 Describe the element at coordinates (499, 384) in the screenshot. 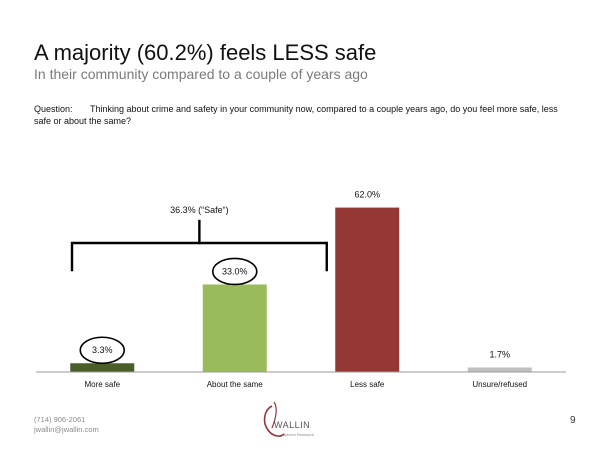

I see `category-label: Unsure/refused` at that location.